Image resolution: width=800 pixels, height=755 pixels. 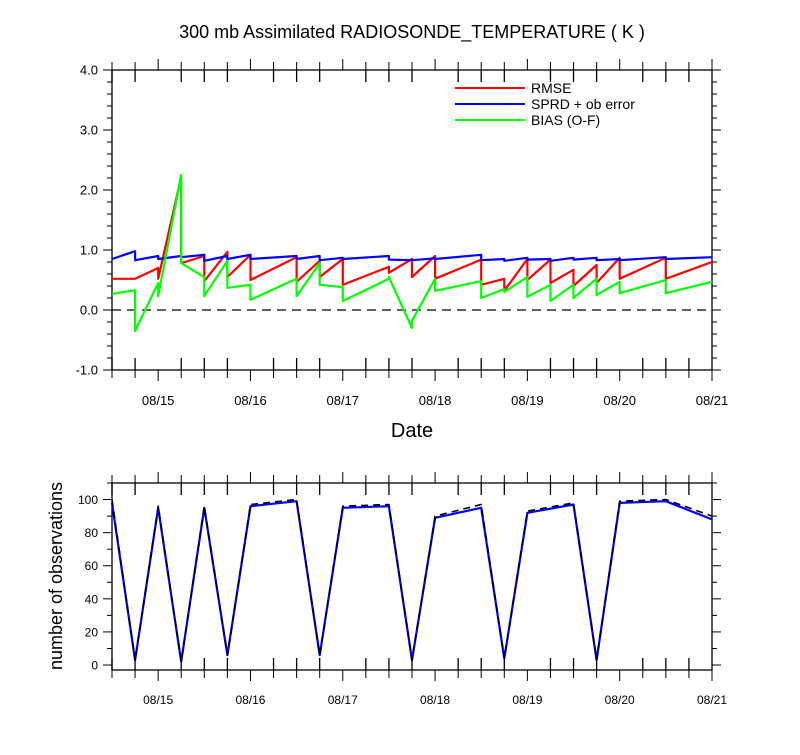 What do you see at coordinates (412, 256) in the screenshot?
I see `series-line-sprd-ob-error` at bounding box center [412, 256].